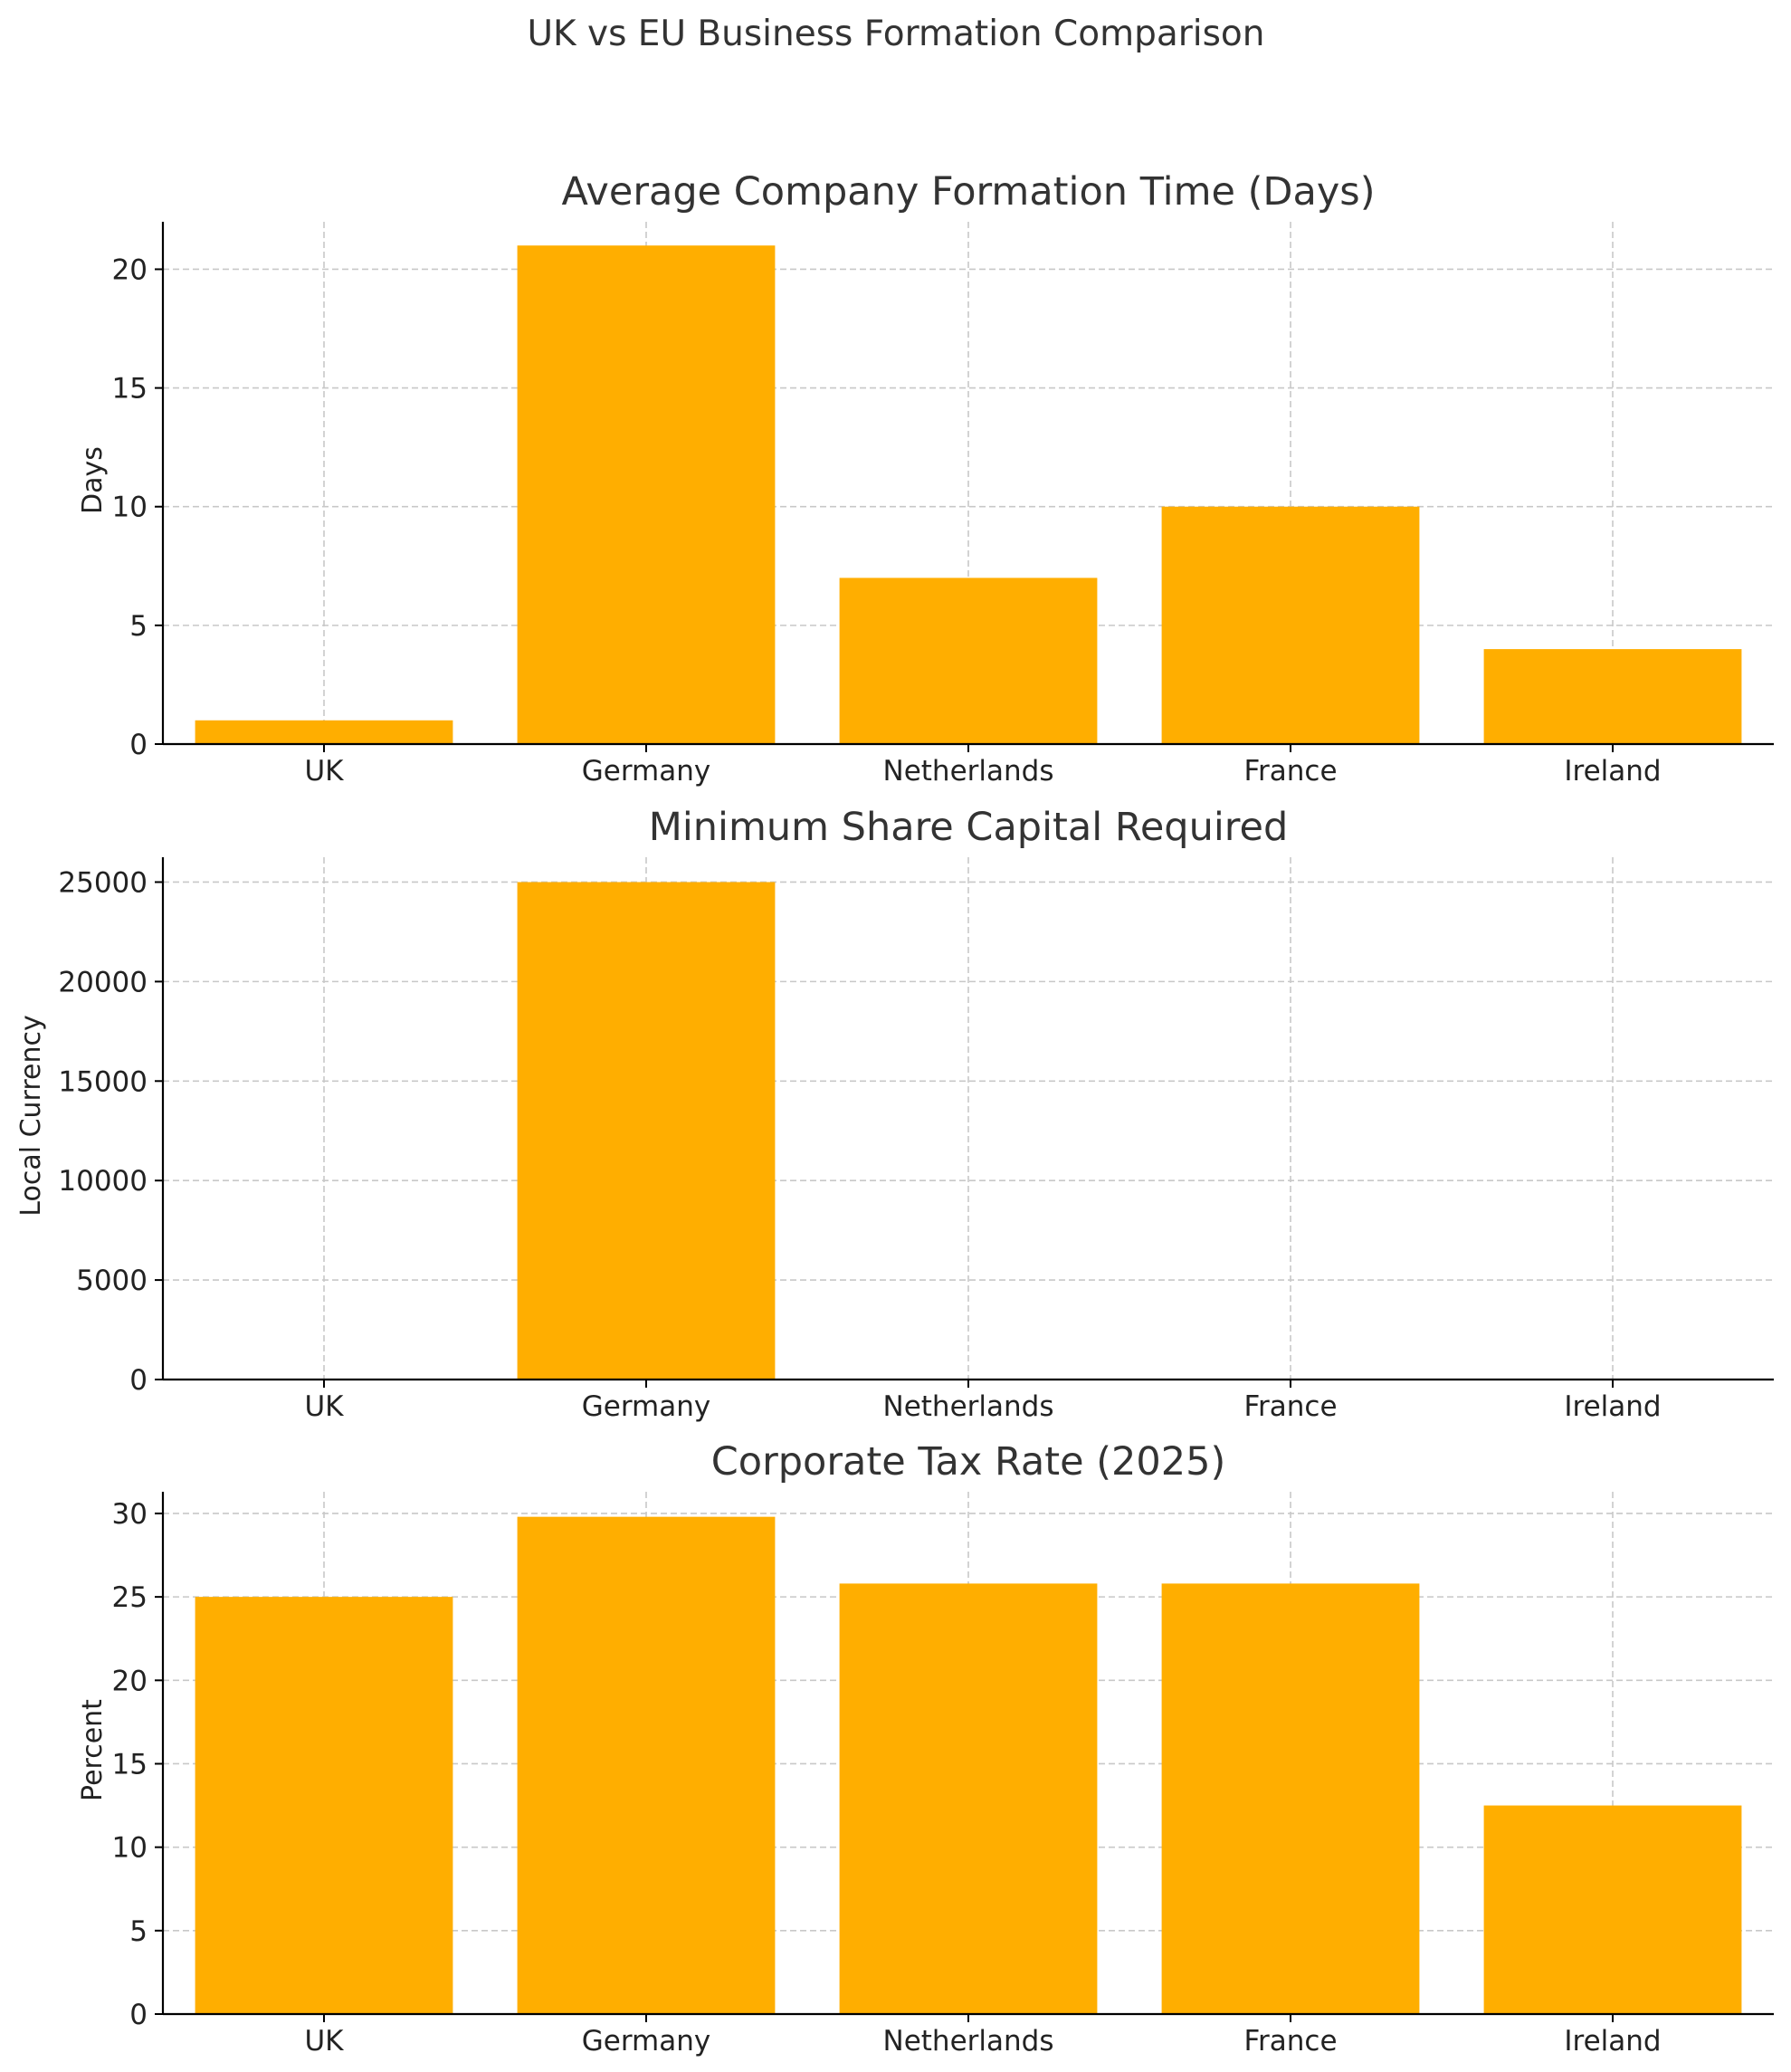 This screenshot has height=2072, width=1791. I want to click on chart-title: Corporate Tax Rate (2025), so click(969, 1462).